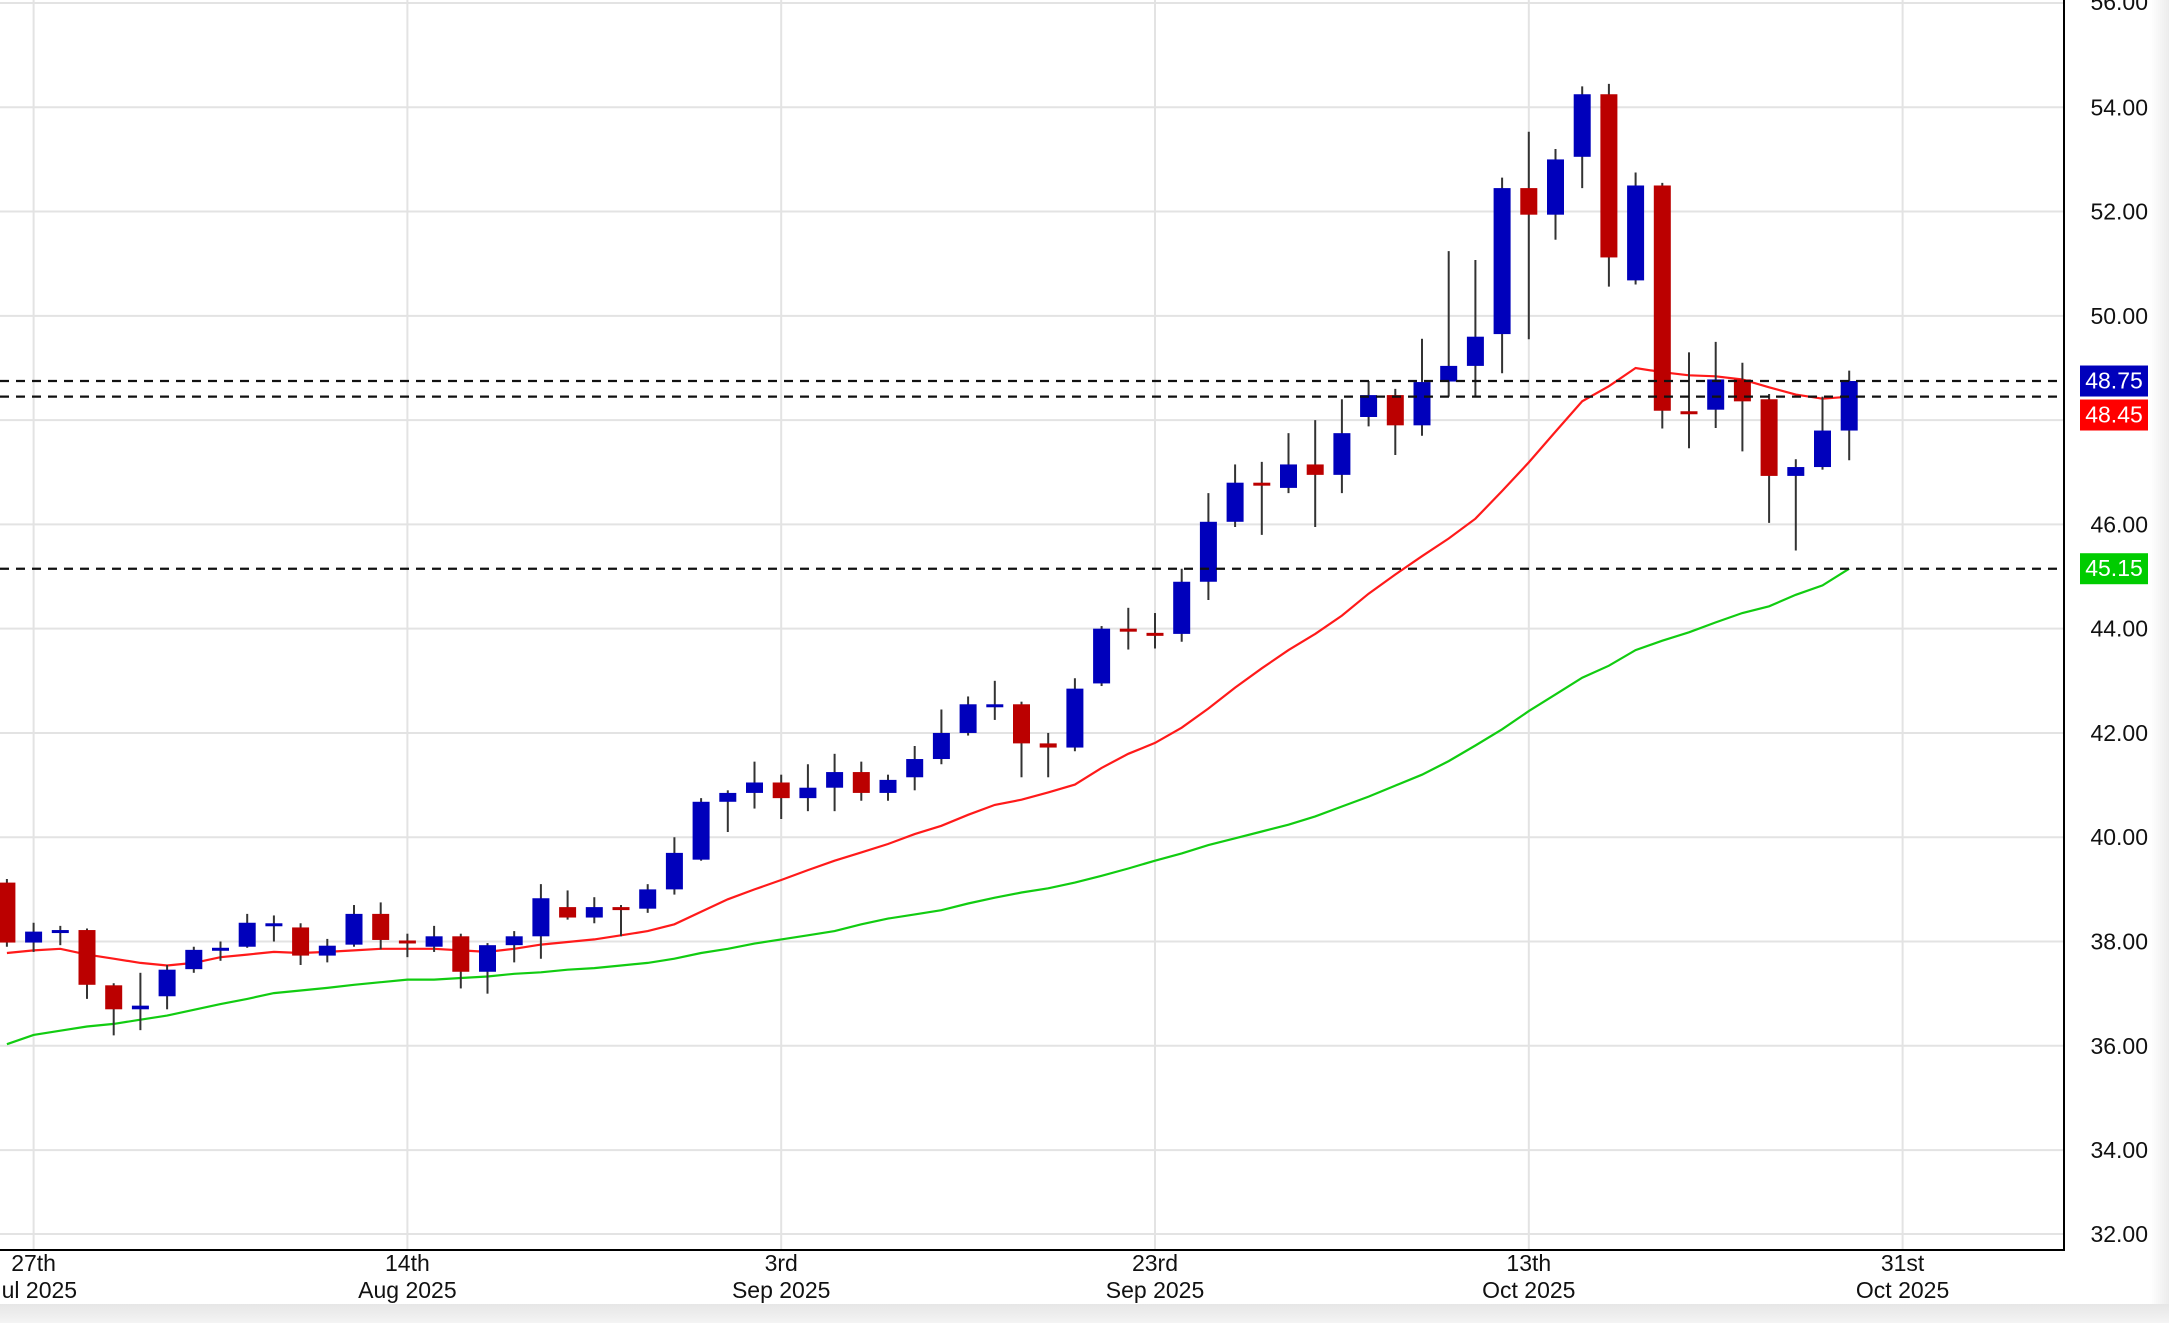 The height and width of the screenshot is (1323, 2169). I want to click on y-tick-label: 46.00, so click(2119, 524).